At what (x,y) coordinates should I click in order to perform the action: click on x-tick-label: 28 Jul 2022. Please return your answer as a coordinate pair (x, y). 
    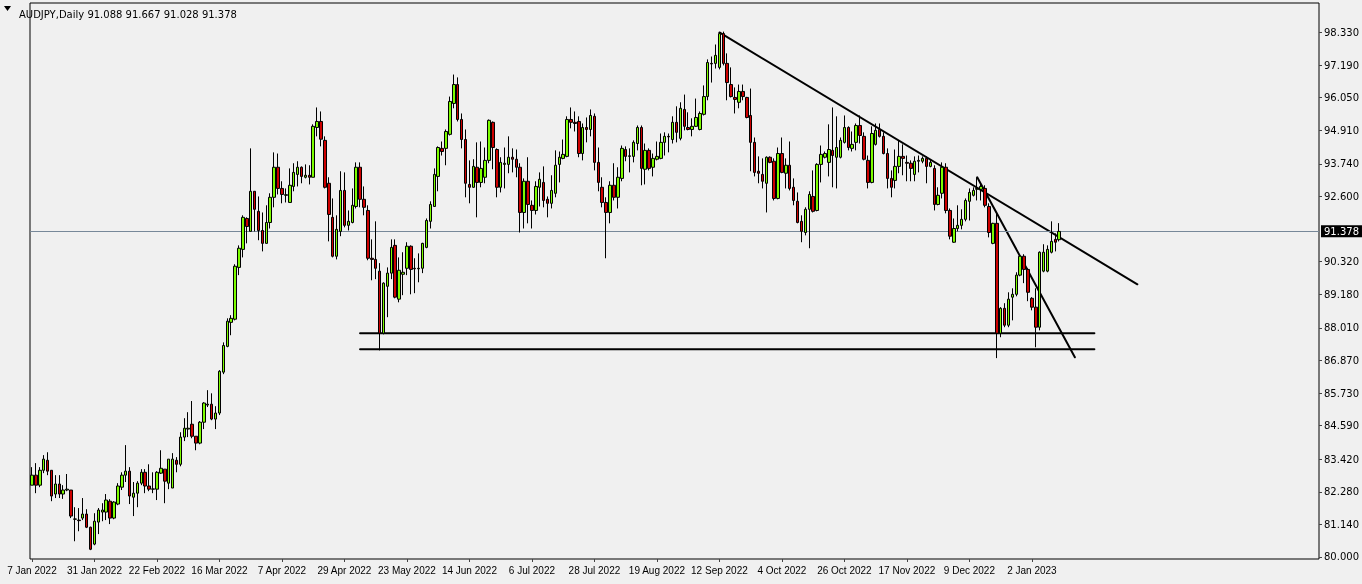
    Looking at the image, I should click on (594, 570).